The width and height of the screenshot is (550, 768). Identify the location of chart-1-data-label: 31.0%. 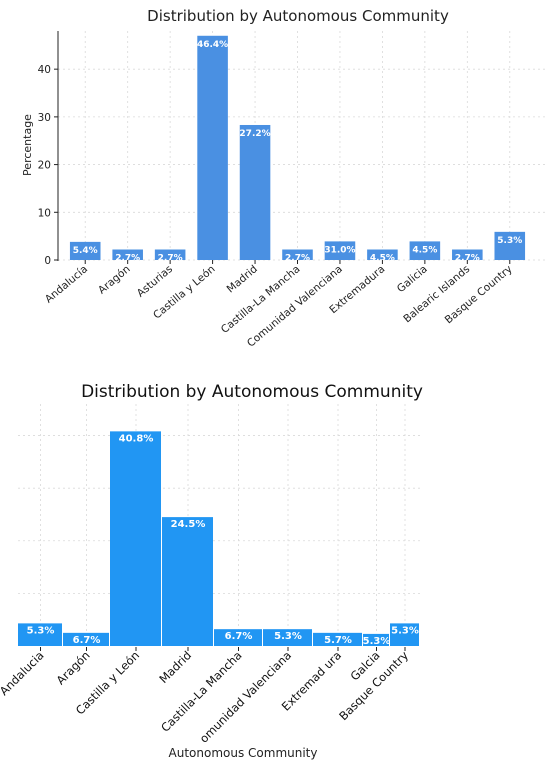
(339, 250).